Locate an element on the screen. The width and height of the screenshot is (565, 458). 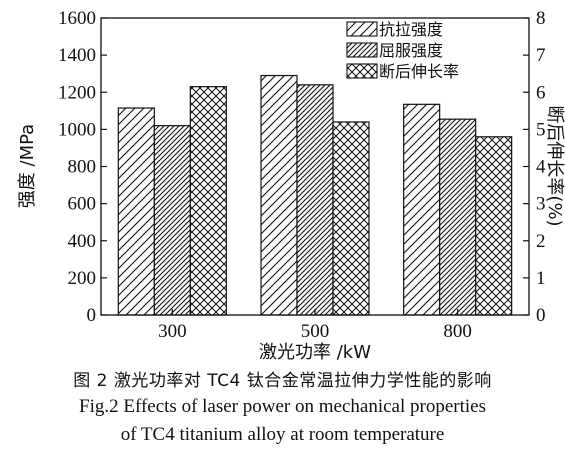
y-tick-label: 800 is located at coordinates (82, 167).